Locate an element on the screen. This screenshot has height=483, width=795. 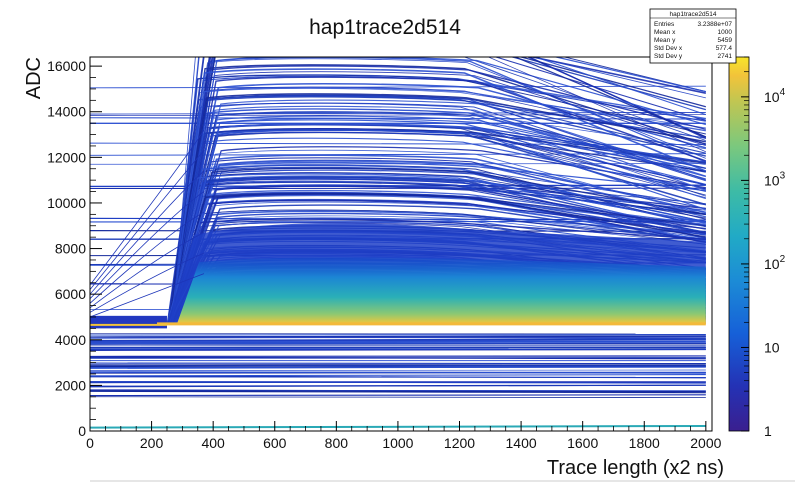
y-axis: 0 2000 4000 6000 8000 10000 12000 14000 16000 is located at coordinates (74, 248).